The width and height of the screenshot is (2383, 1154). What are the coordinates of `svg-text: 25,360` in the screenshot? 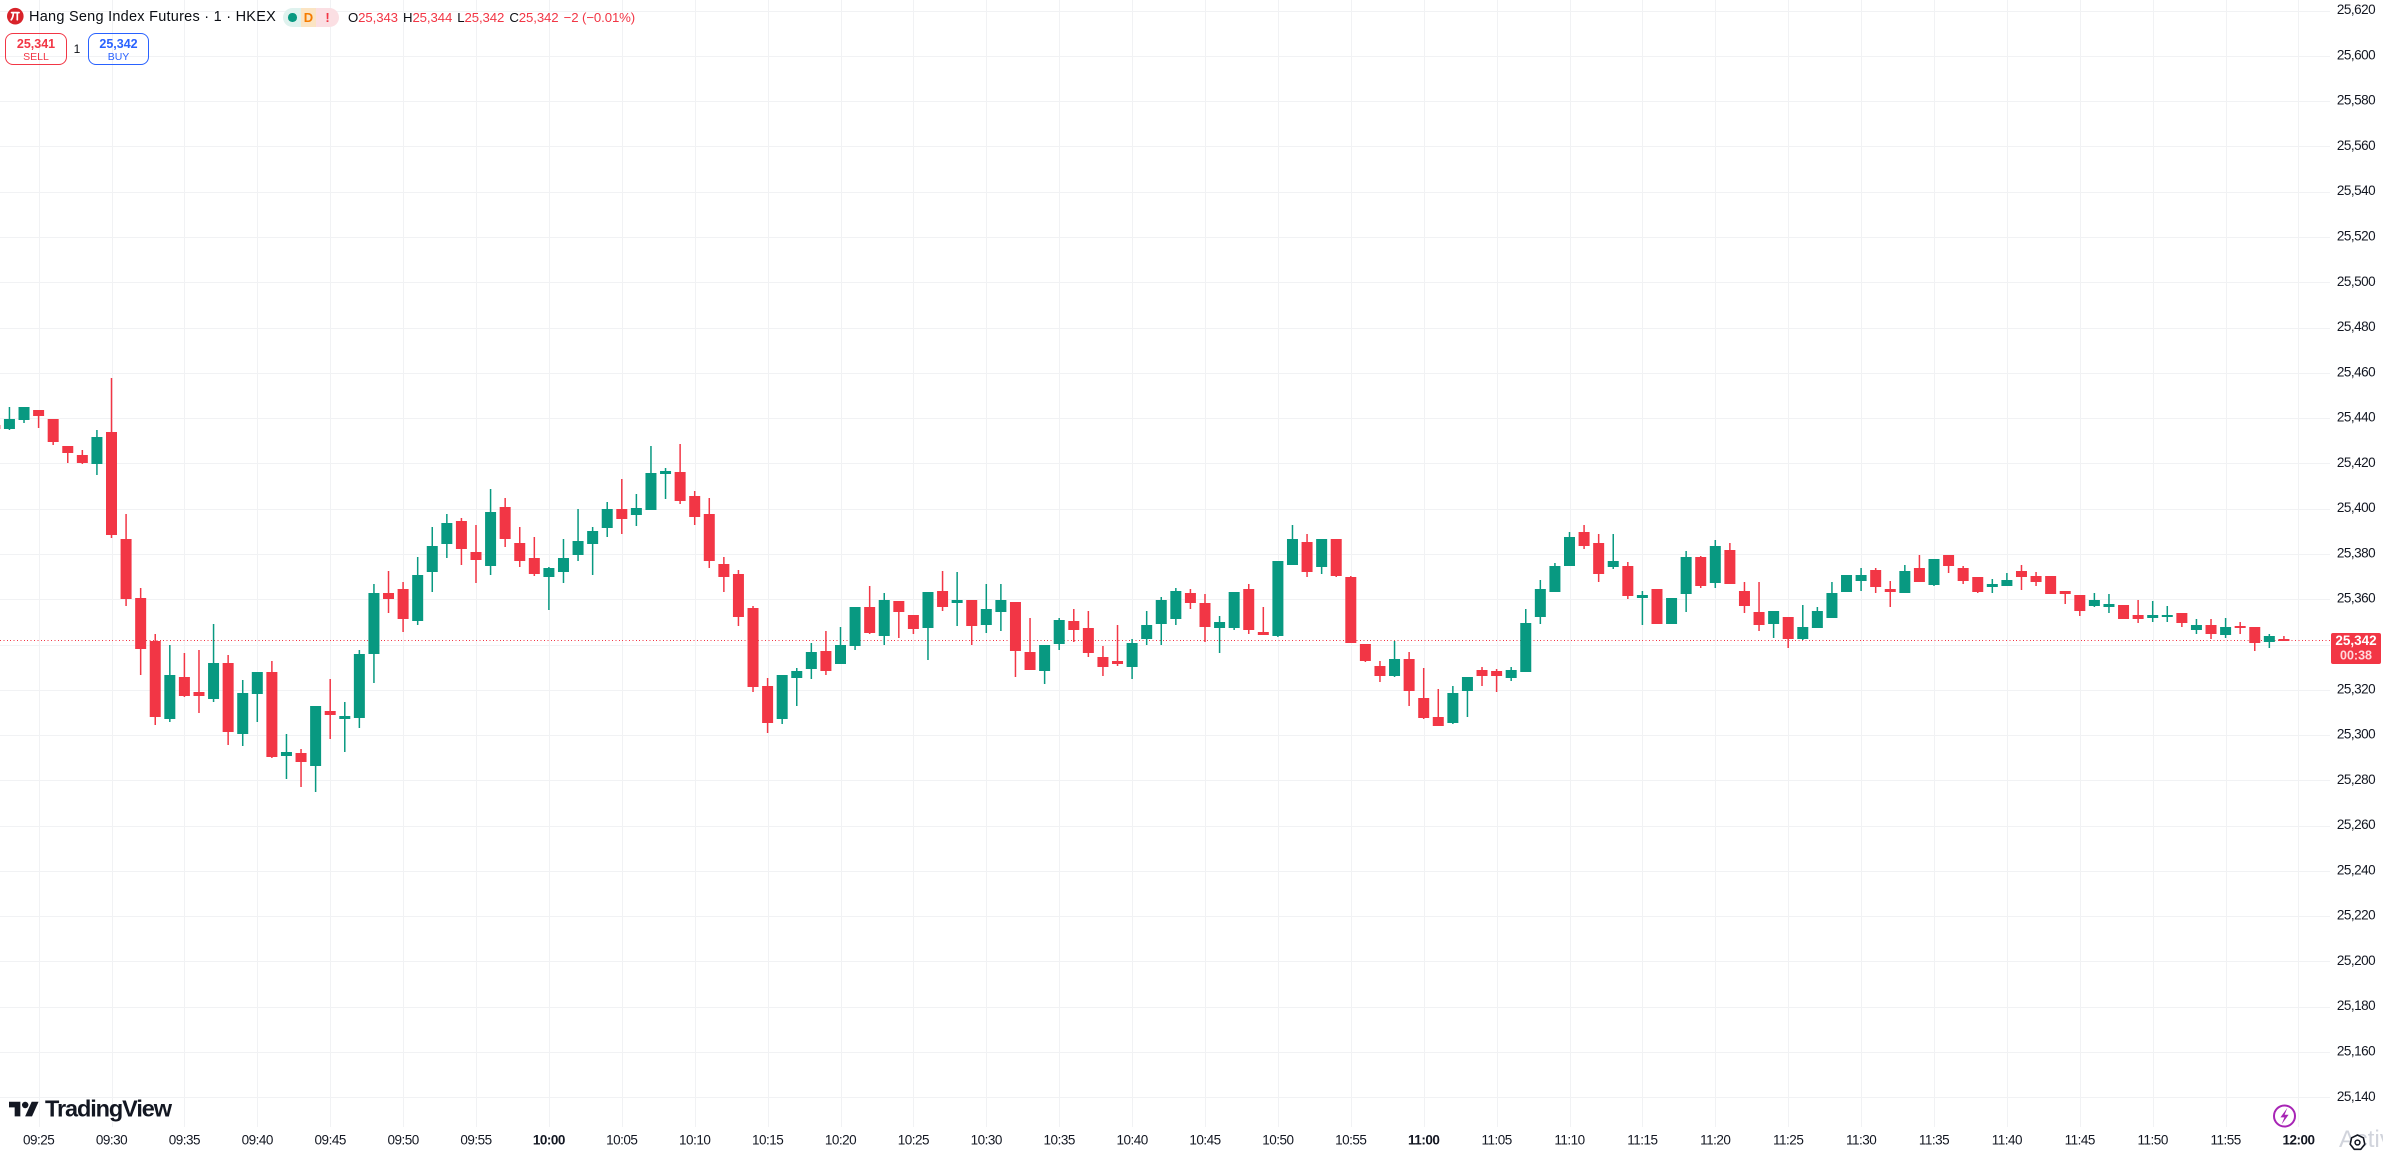 It's located at (2356, 598).